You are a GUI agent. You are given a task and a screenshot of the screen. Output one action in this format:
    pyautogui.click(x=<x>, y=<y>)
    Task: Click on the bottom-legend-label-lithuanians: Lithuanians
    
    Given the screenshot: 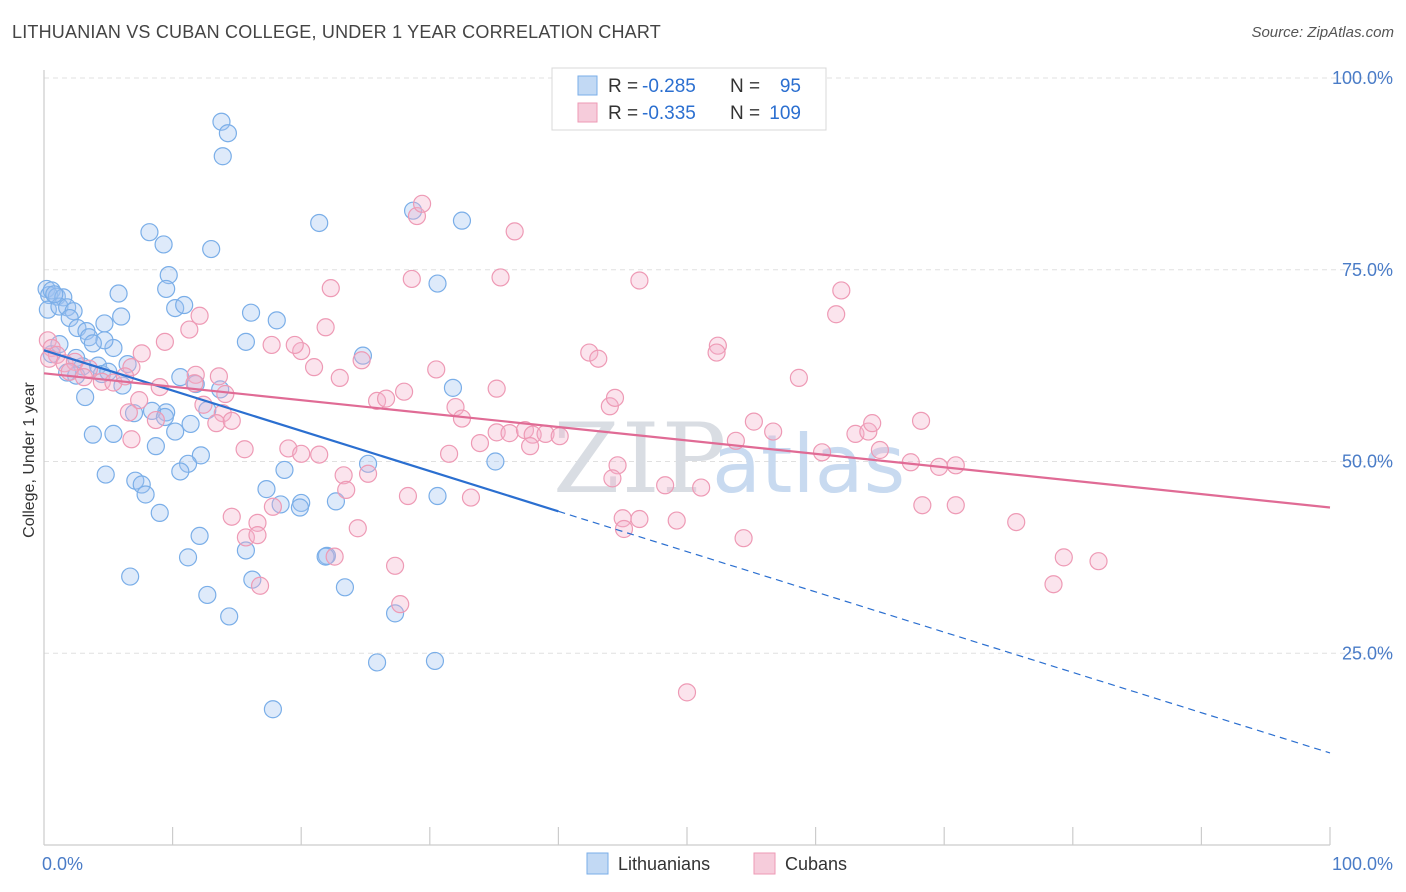 What is the action you would take?
    pyautogui.click(x=664, y=864)
    